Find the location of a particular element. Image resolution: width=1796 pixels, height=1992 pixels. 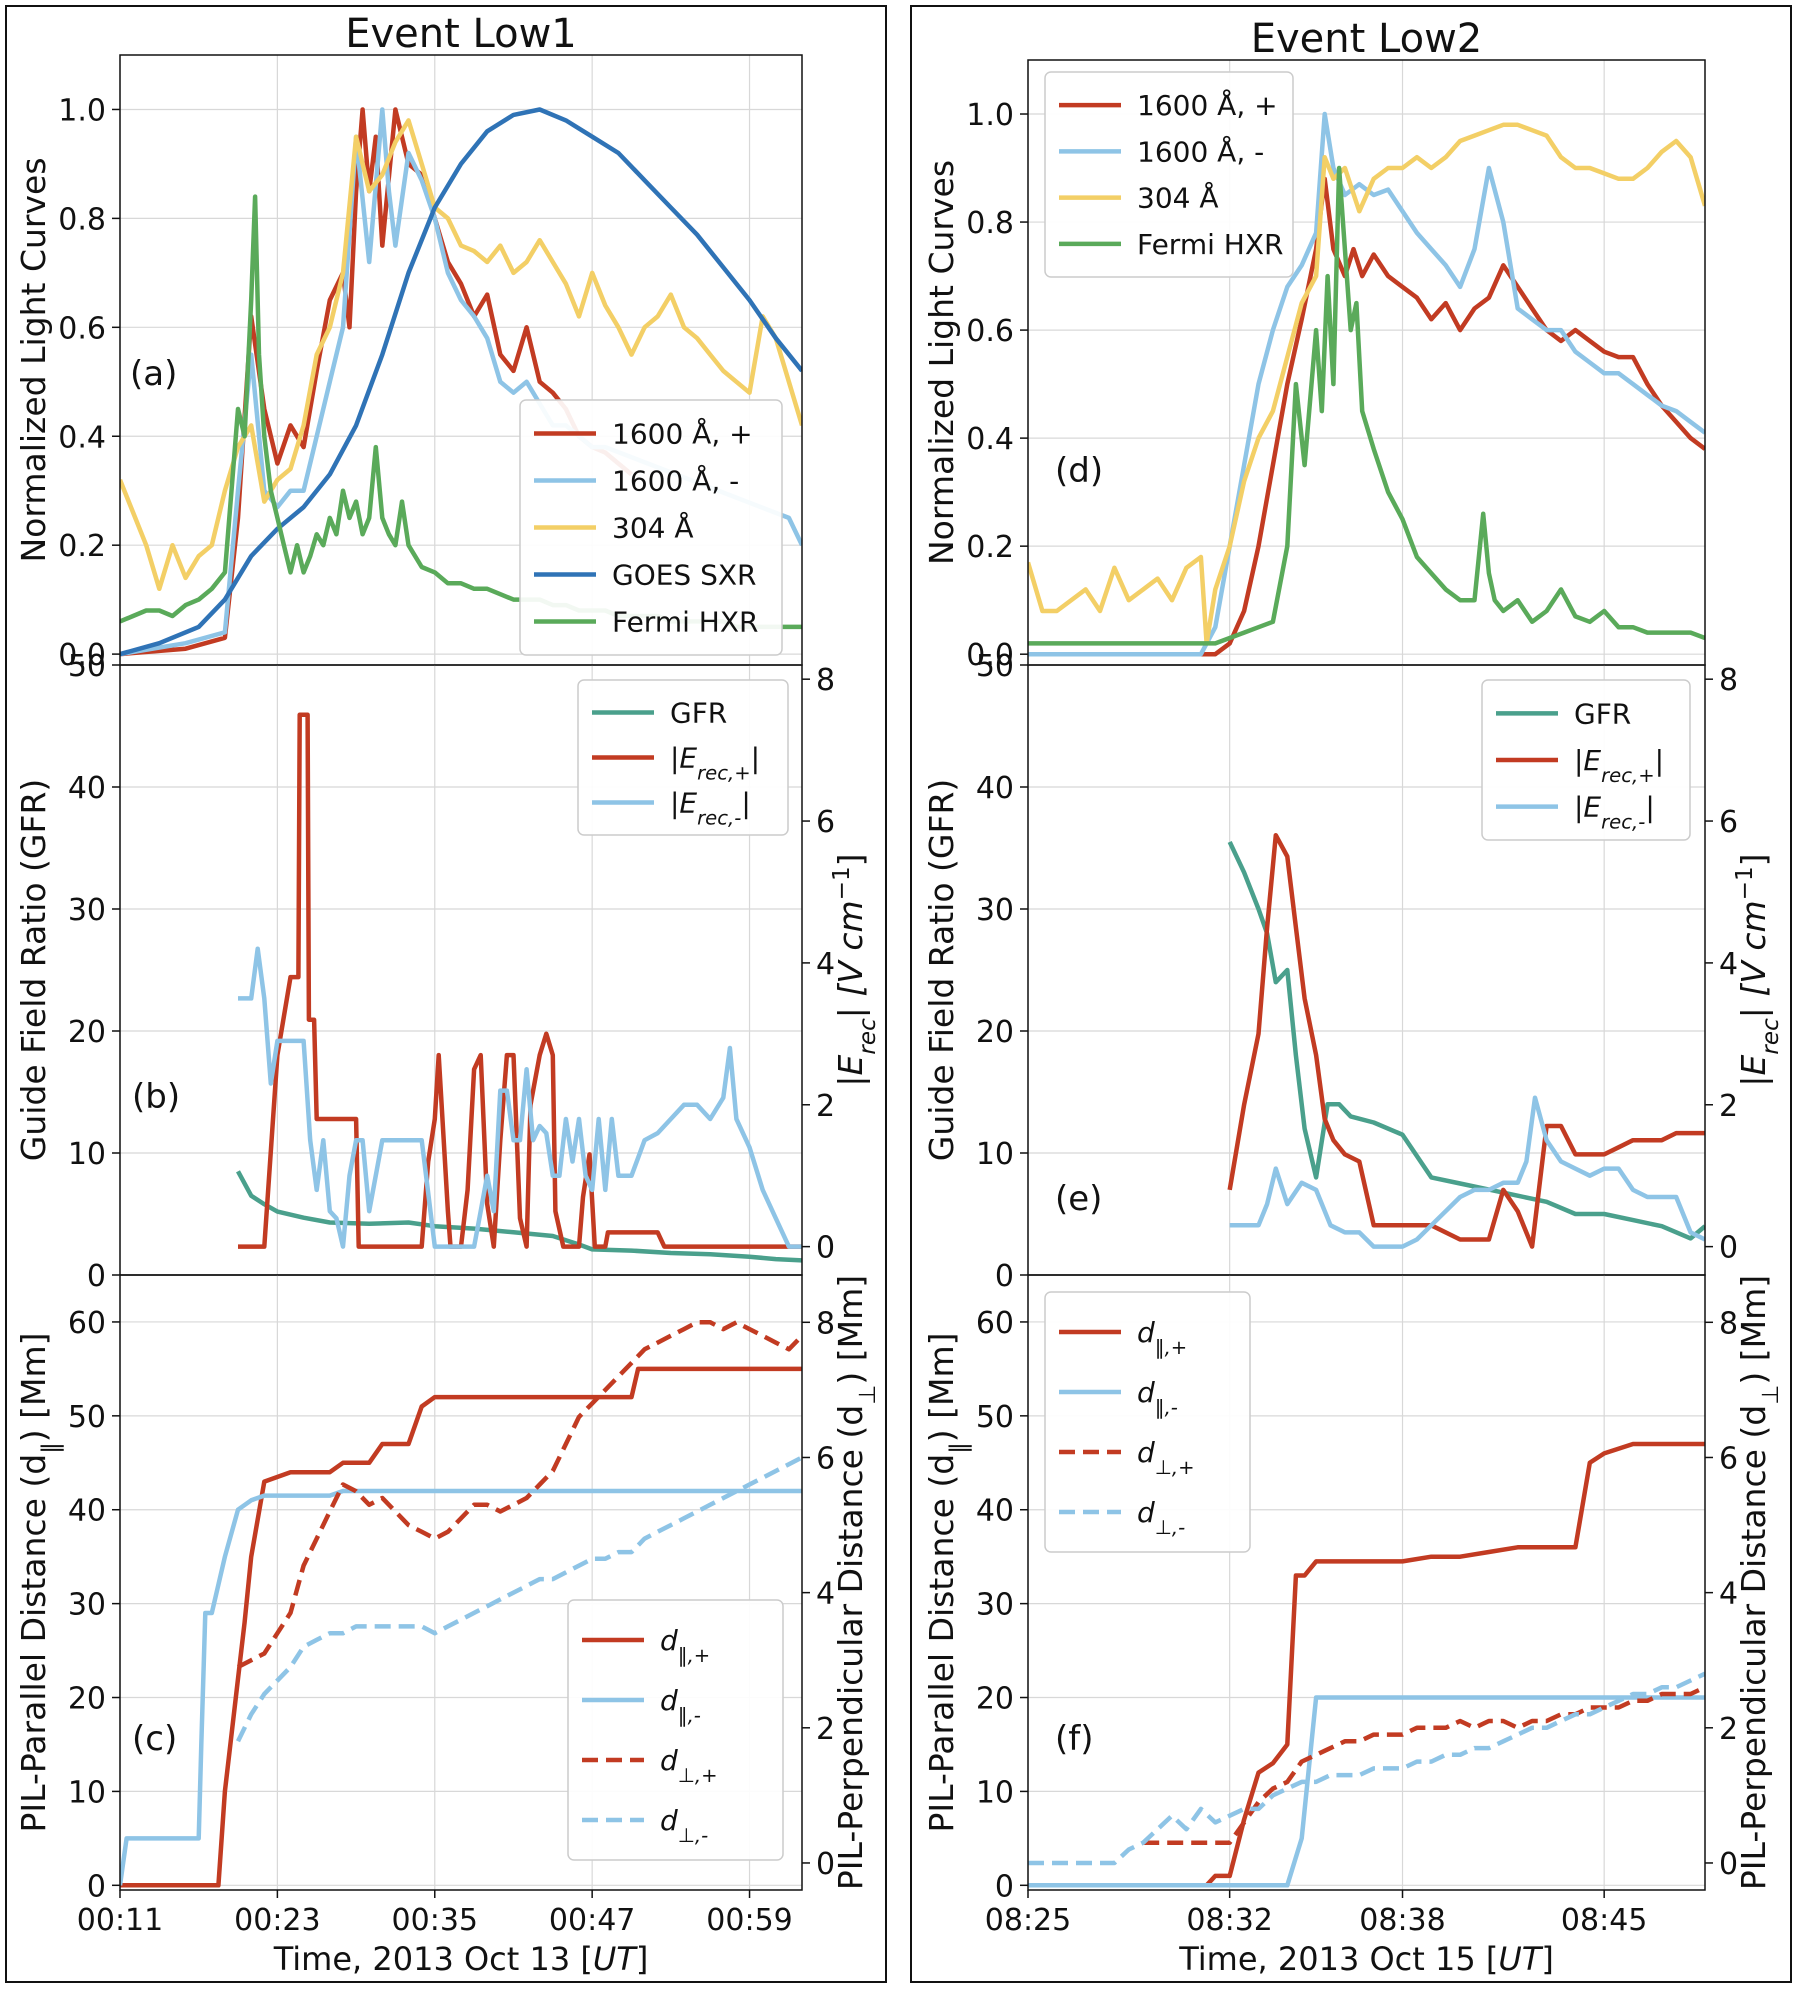

legend-label: GFR is located at coordinates (1602, 713).